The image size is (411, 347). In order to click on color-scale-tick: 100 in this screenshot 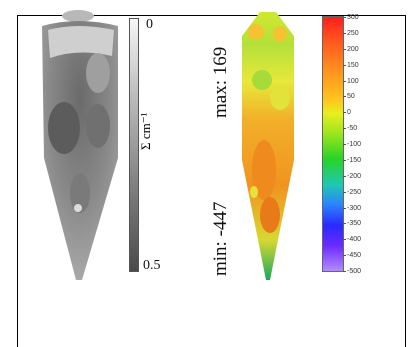, I will do `click(351, 81)`.